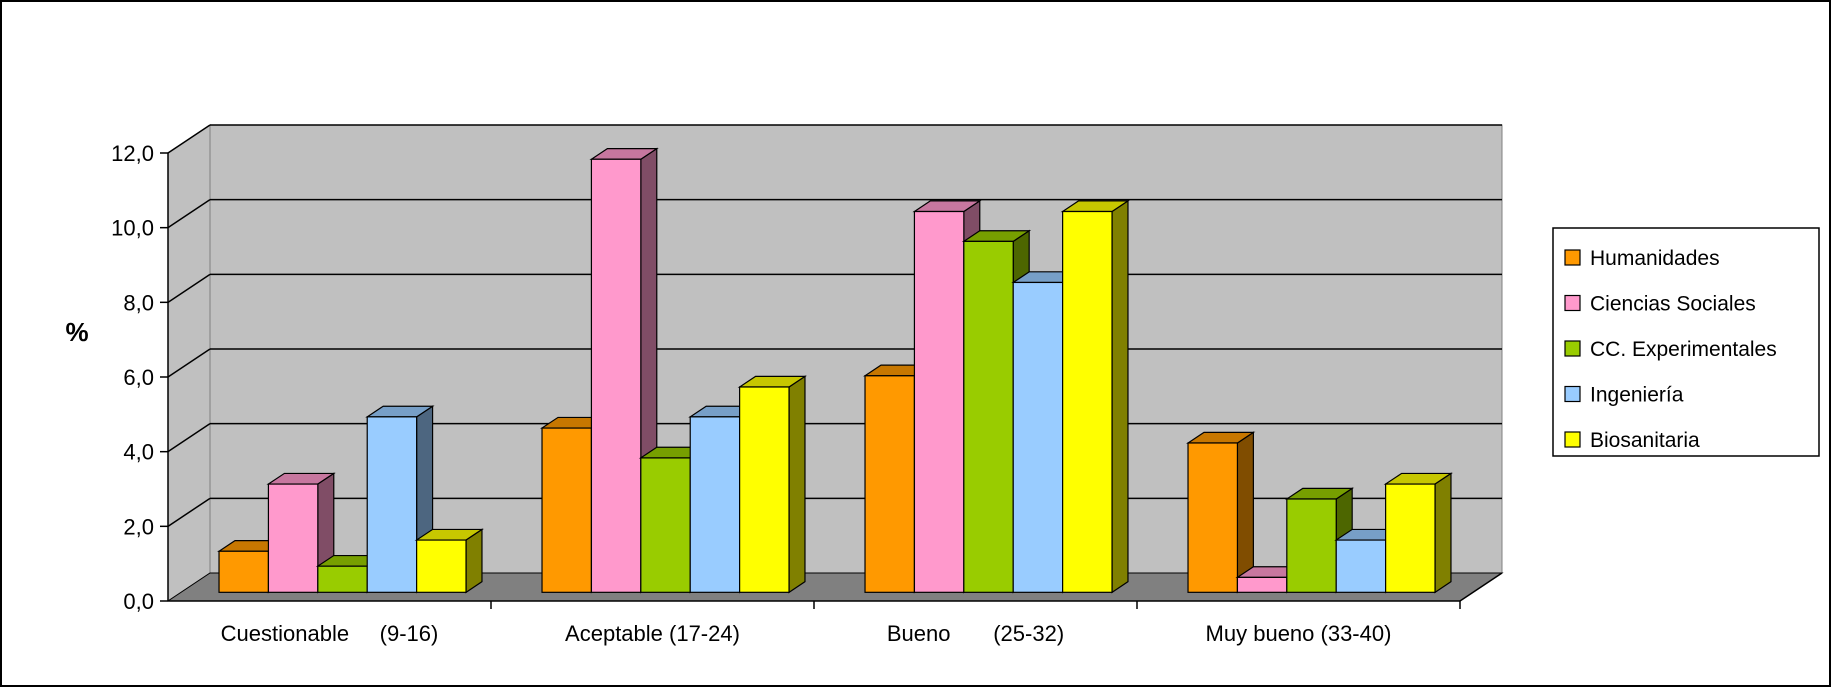 The width and height of the screenshot is (1831, 692). Describe the element at coordinates (975, 633) in the screenshot. I see `x-category-label: Bueno (25-32)` at that location.